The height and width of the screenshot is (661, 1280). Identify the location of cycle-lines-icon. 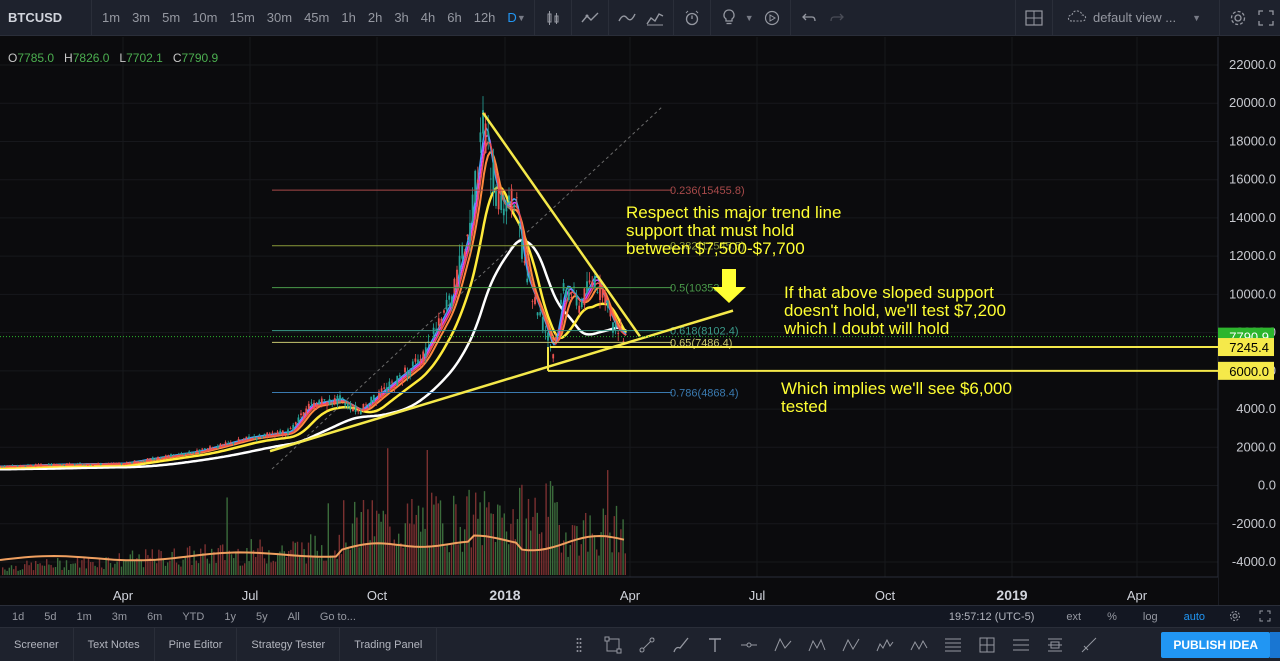
(919, 644).